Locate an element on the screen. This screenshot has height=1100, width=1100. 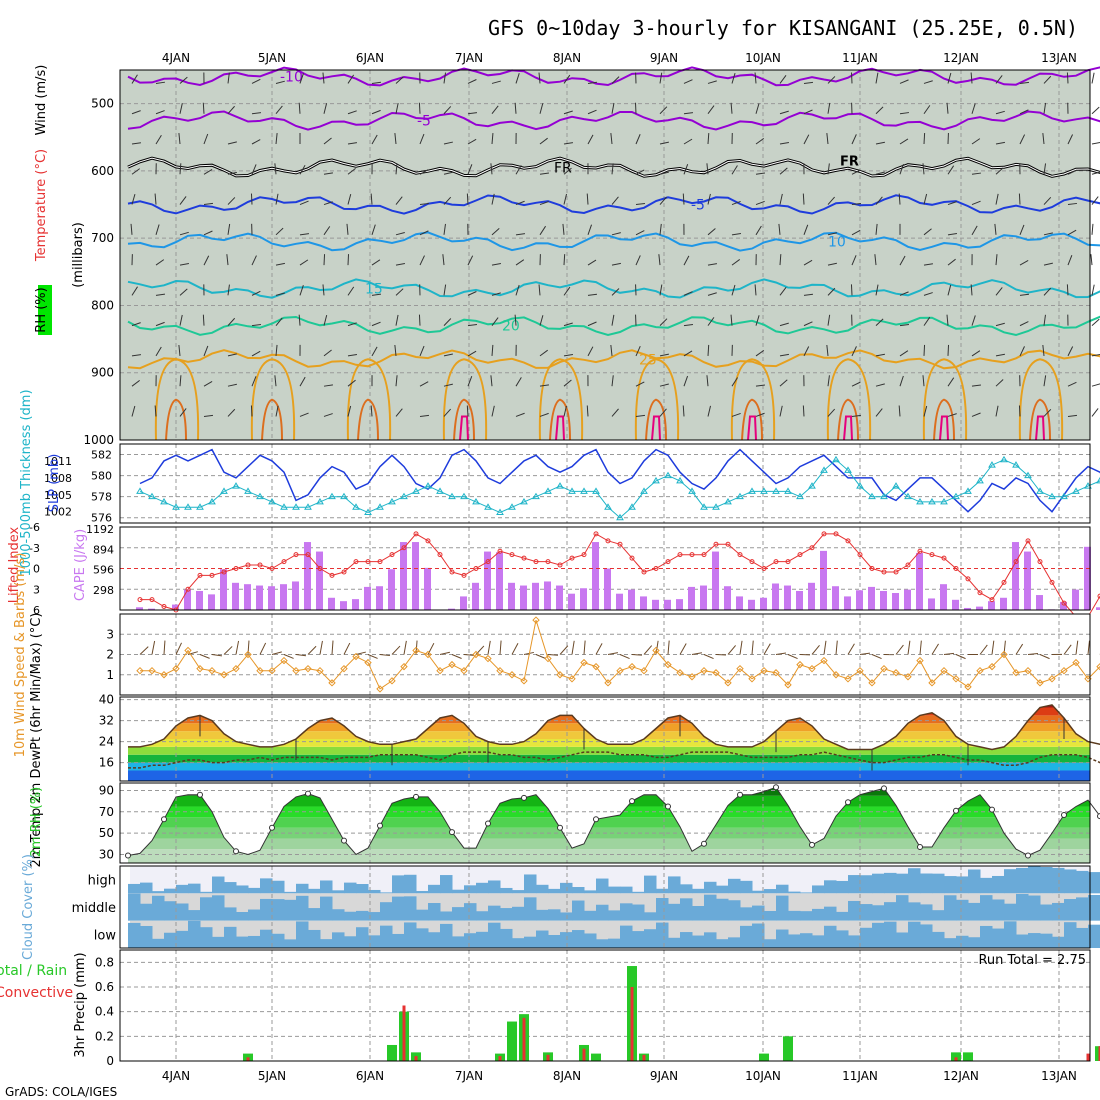
rh-marker is located at coordinates (920, 847).